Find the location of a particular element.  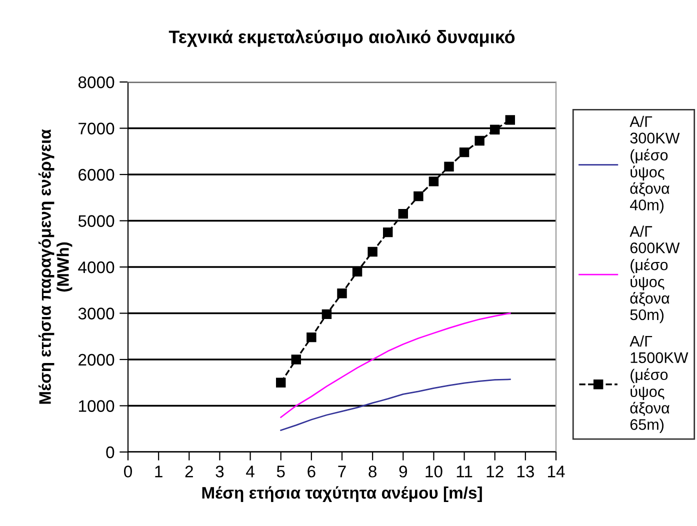

x-tick-label: 0 is located at coordinates (128, 472).